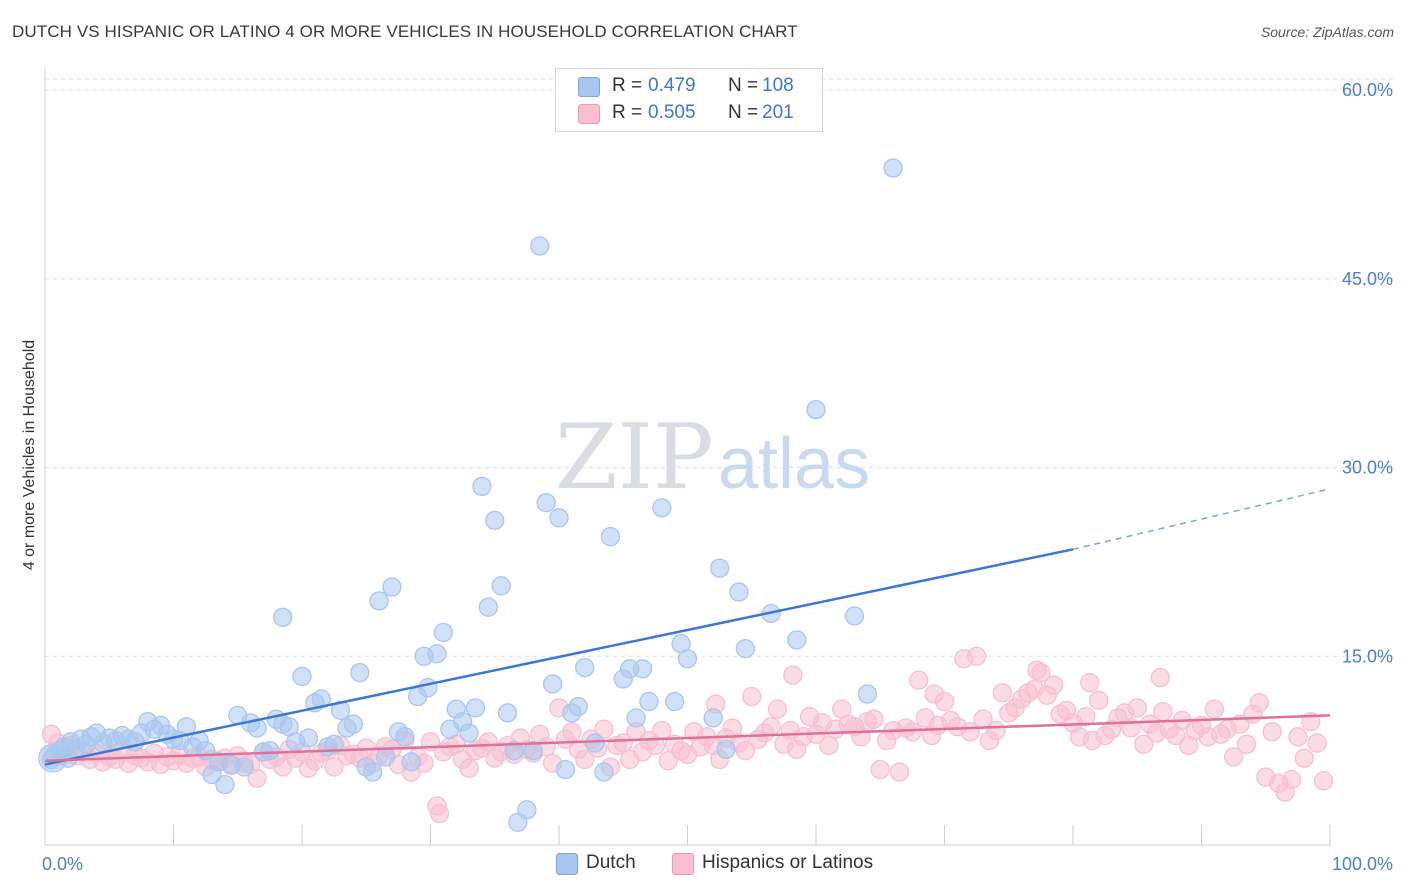 Image resolution: width=1406 pixels, height=892 pixels. I want to click on watermark: ZIP atlas, so click(712, 457).